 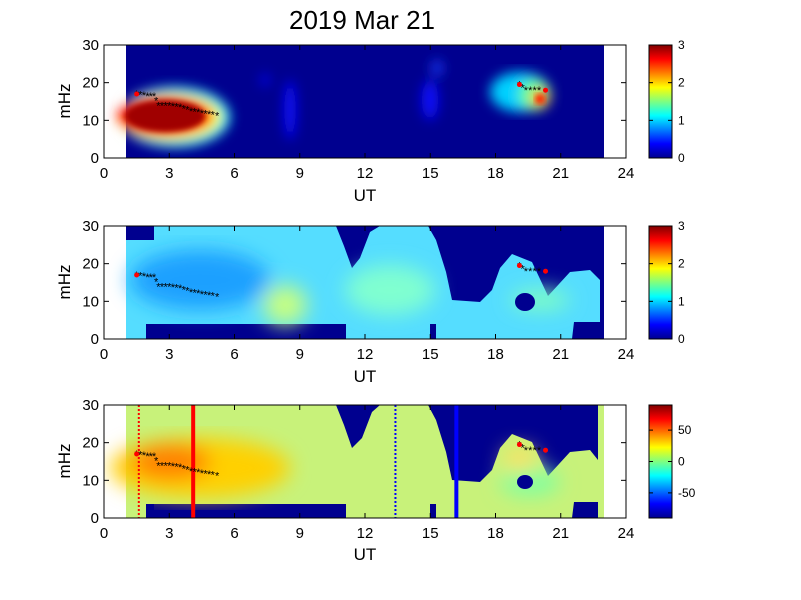 What do you see at coordinates (341, 461) in the screenshot?
I see `peak-track-bottom: ******************************` at bounding box center [341, 461].